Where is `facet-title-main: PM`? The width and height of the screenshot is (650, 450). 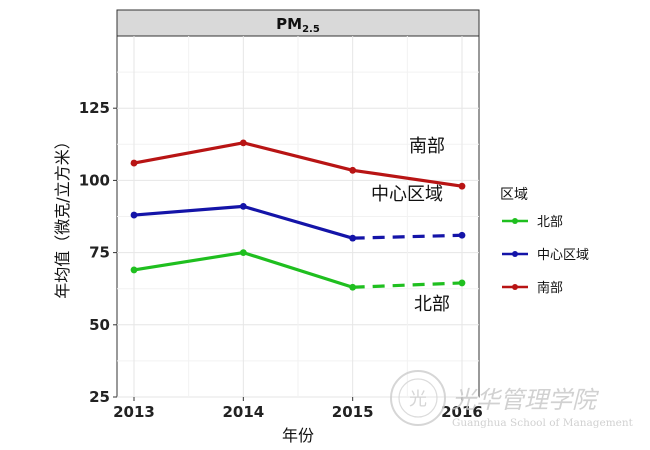 facet-title-main: PM is located at coordinates (289, 24).